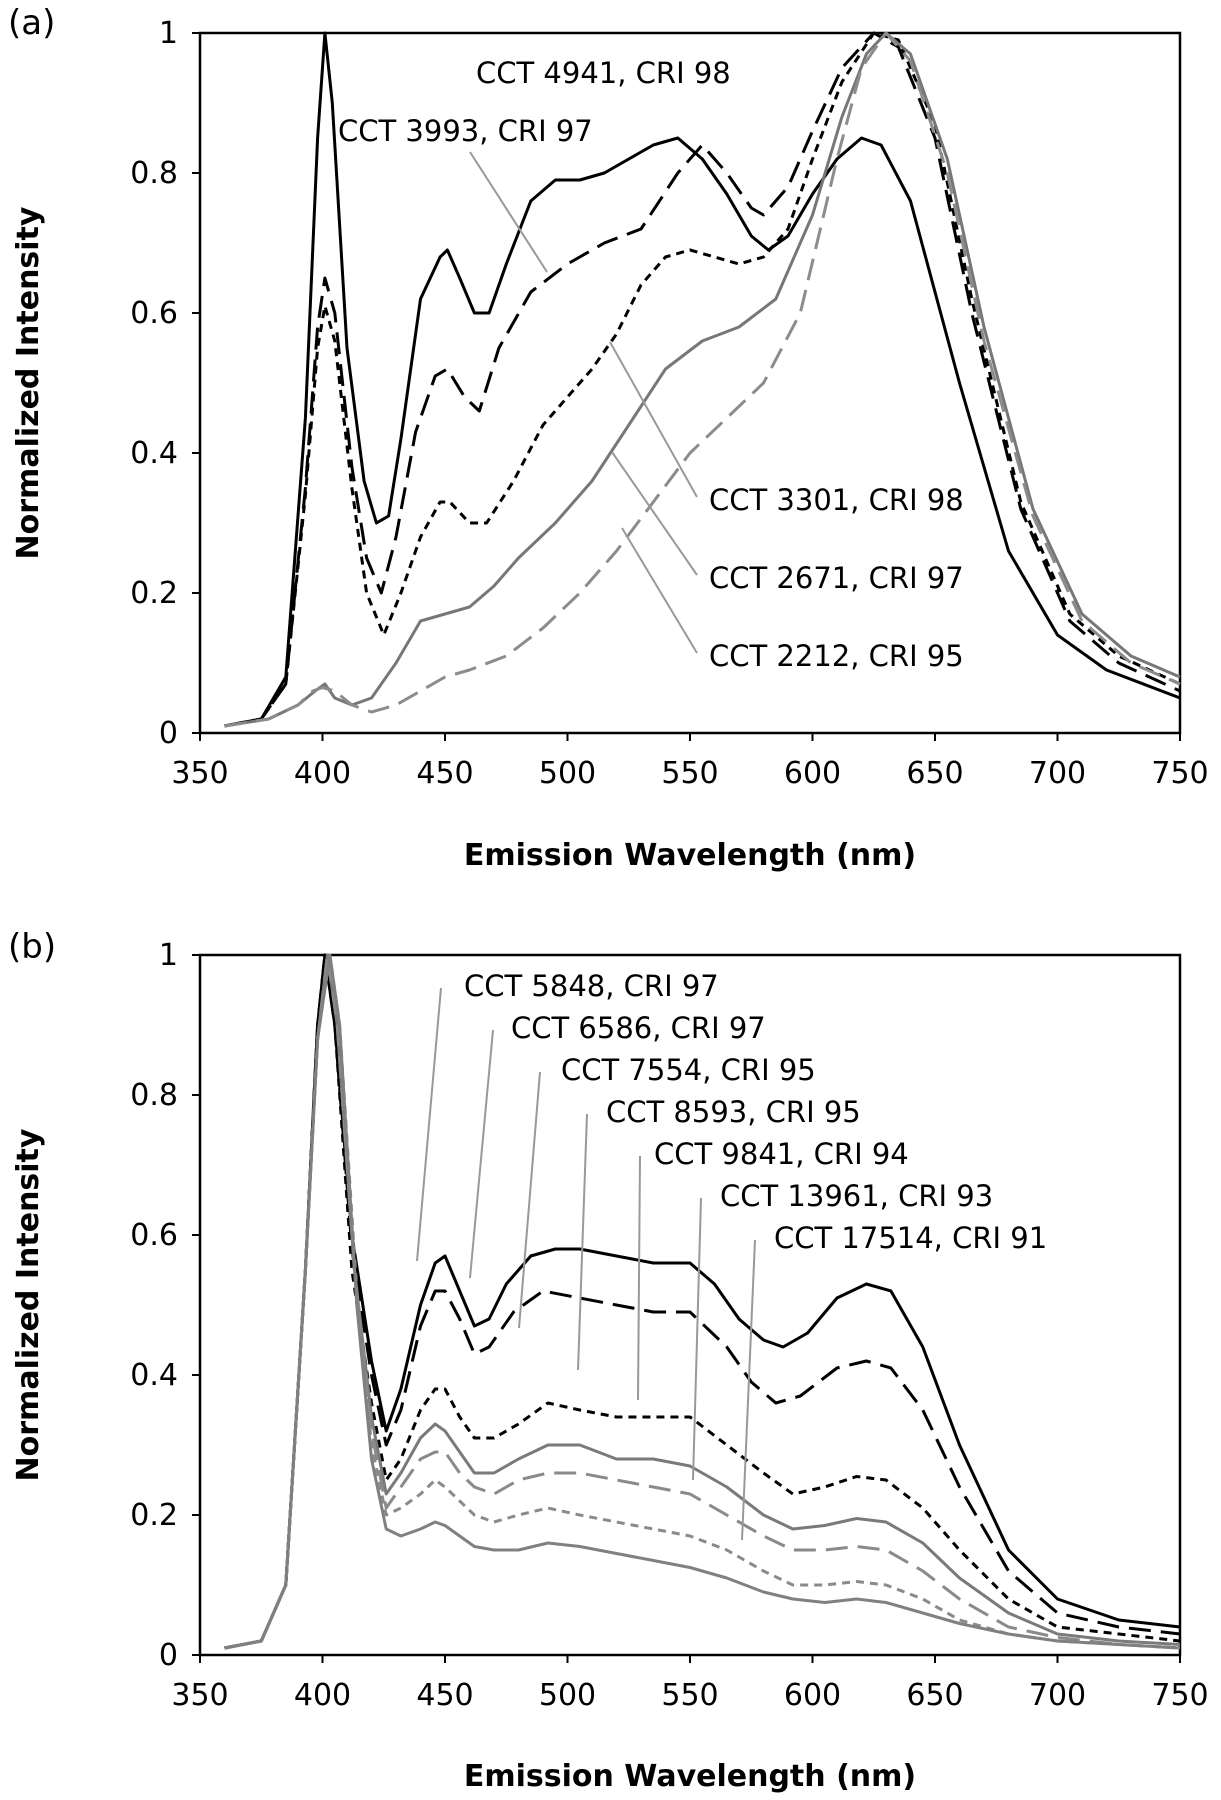 The image size is (1221, 1800). I want to click on annotation-leaders-b, so click(586, 1264).